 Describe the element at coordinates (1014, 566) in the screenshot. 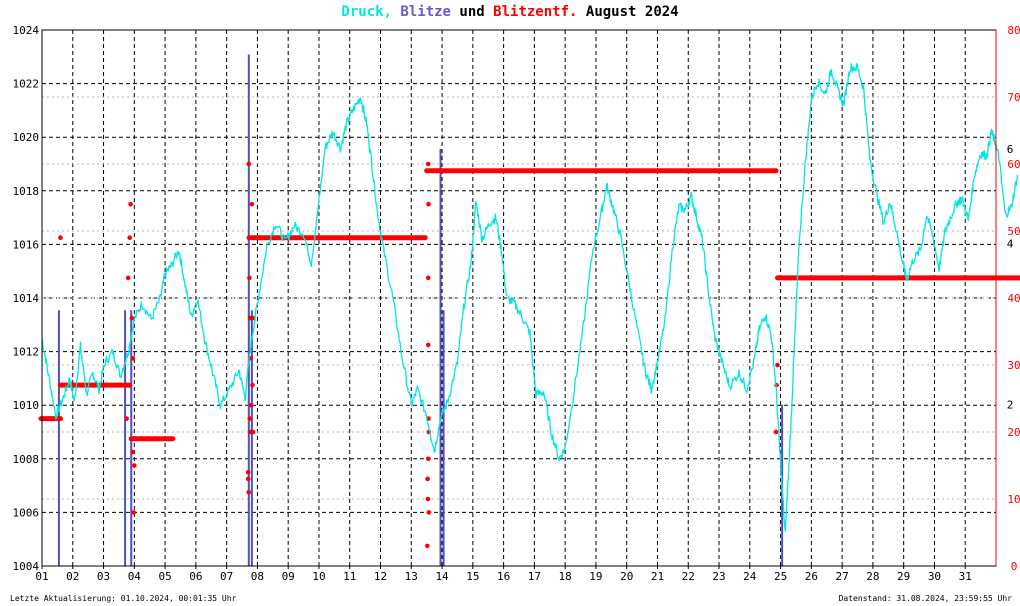

I see `y-right-distance-label-0: 0` at that location.